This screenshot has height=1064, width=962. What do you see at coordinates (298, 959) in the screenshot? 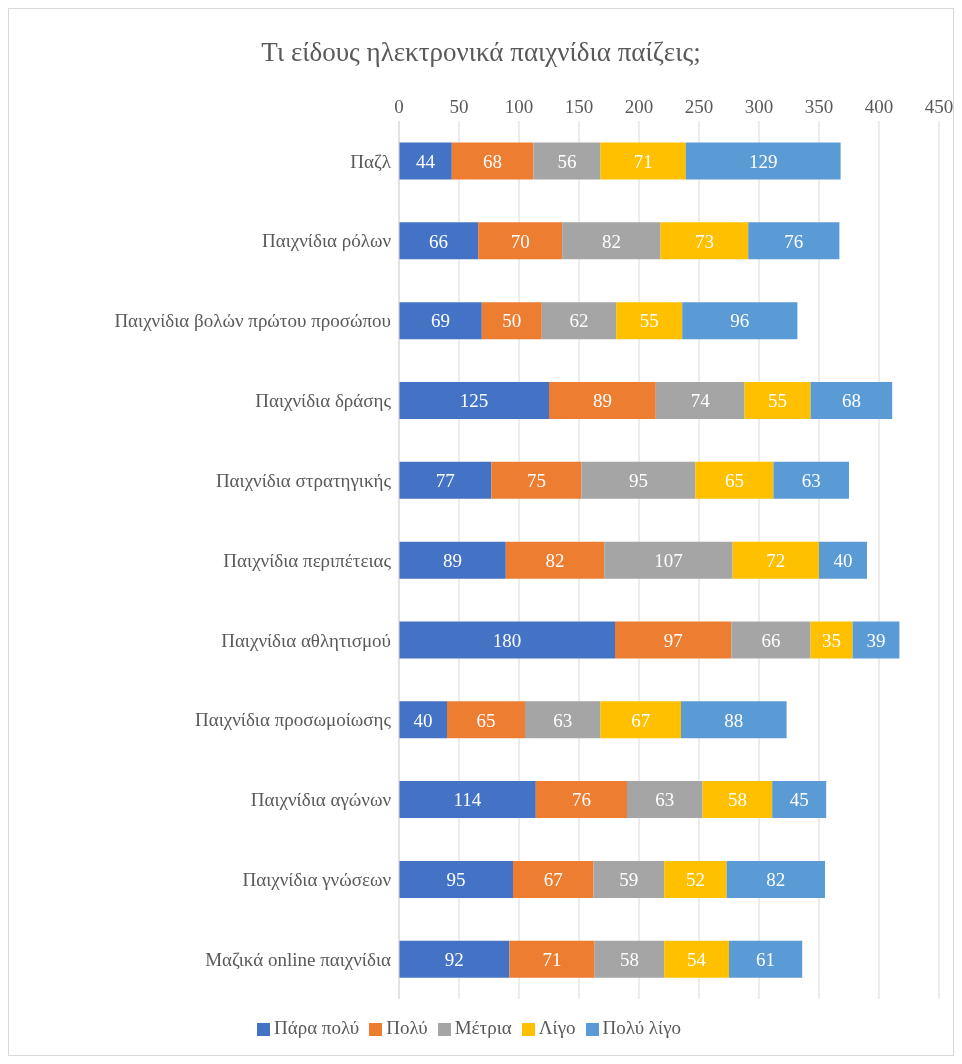
I see `y-tick-label: Μαζικά online παιχνίδια` at bounding box center [298, 959].